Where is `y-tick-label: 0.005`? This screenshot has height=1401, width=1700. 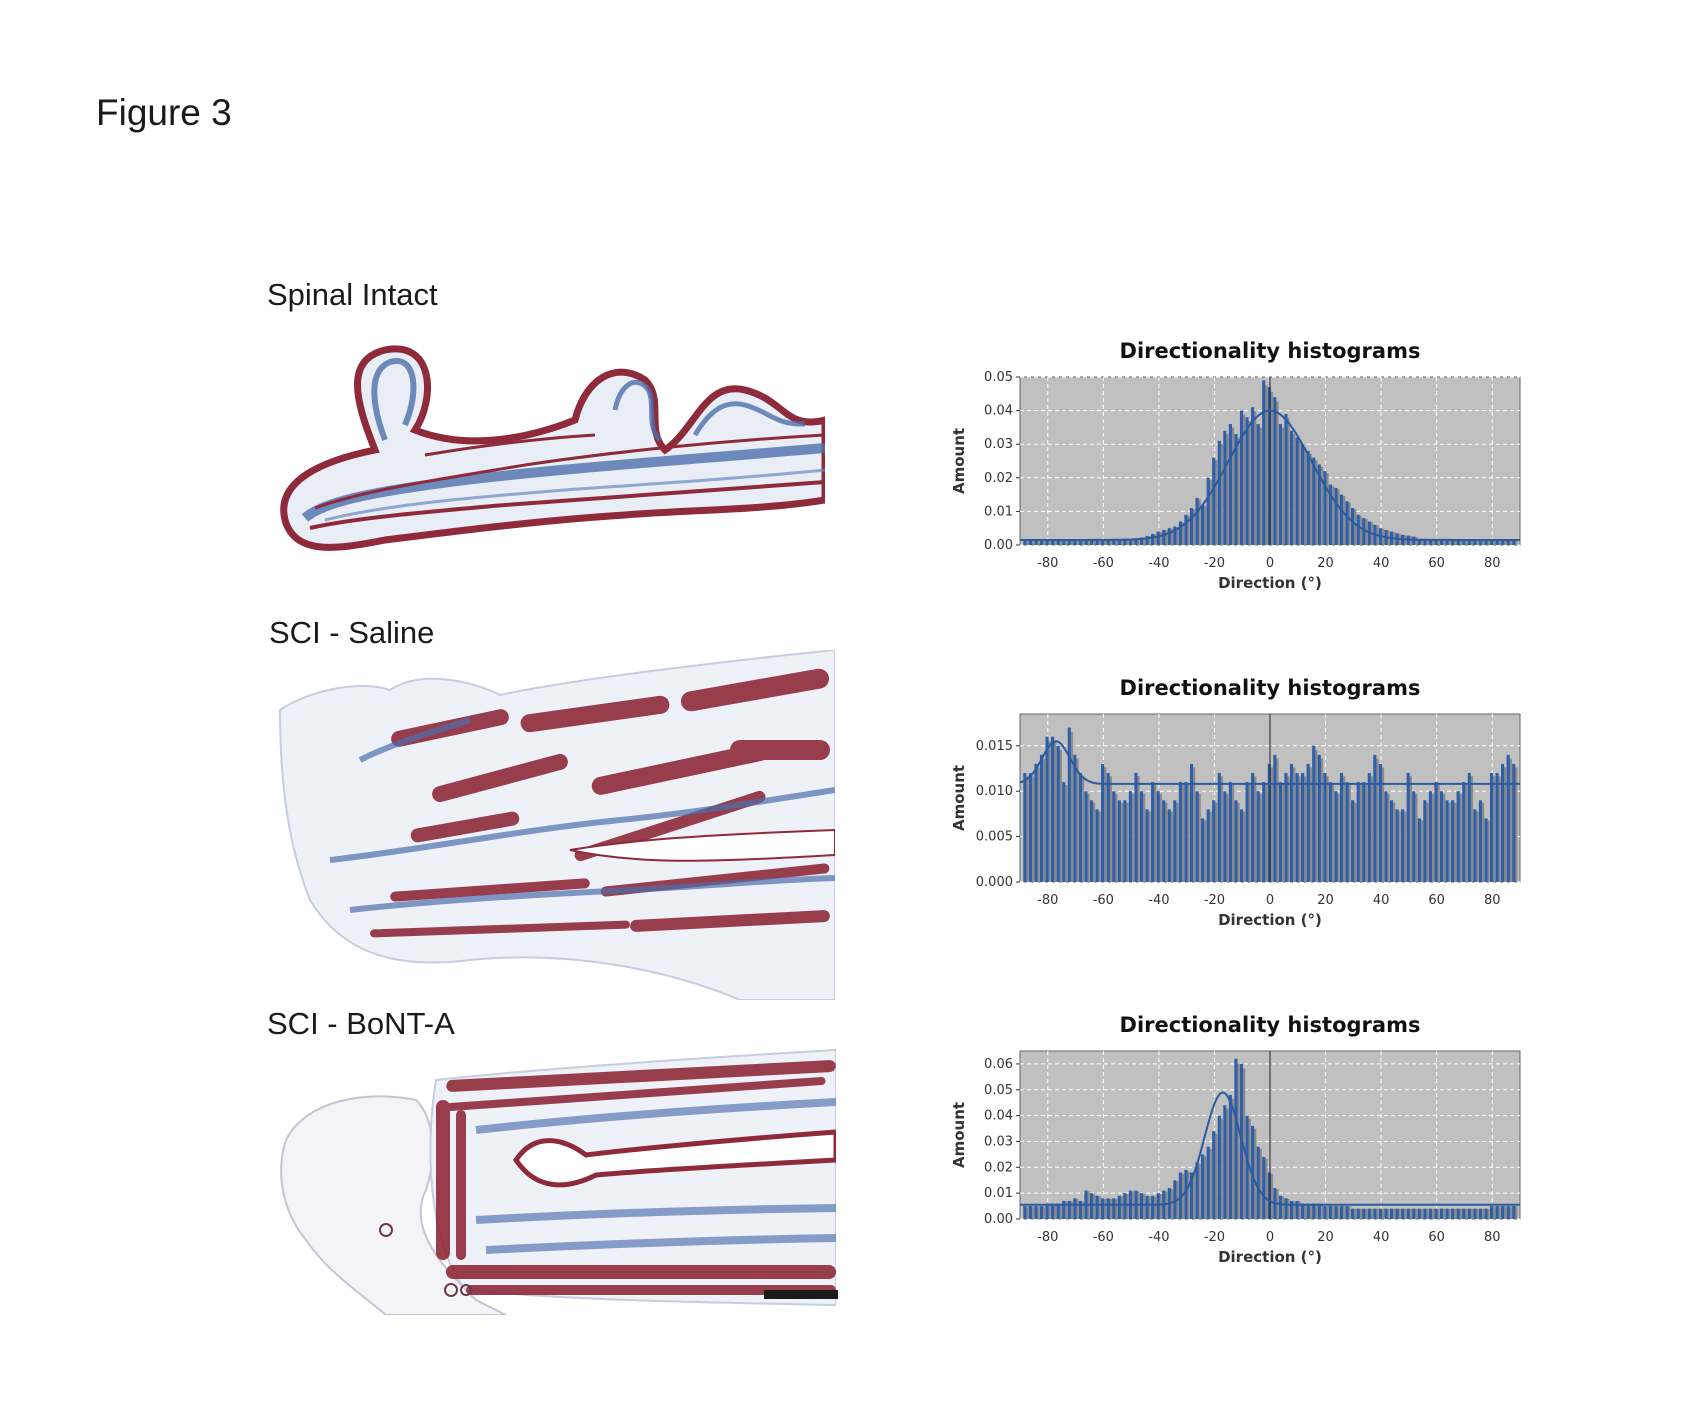 y-tick-label: 0.005 is located at coordinates (994, 837).